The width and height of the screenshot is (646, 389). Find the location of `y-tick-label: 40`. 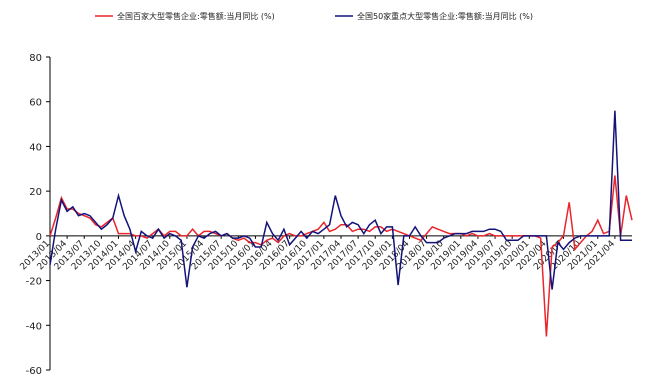

y-tick-label: 40 is located at coordinates (35, 147).